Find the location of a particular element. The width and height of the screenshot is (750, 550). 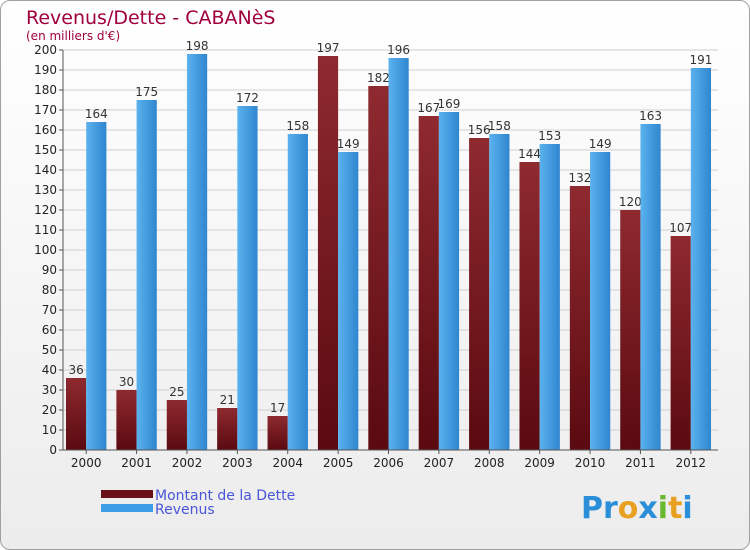

y-tick-label: 130 is located at coordinates (45, 190).